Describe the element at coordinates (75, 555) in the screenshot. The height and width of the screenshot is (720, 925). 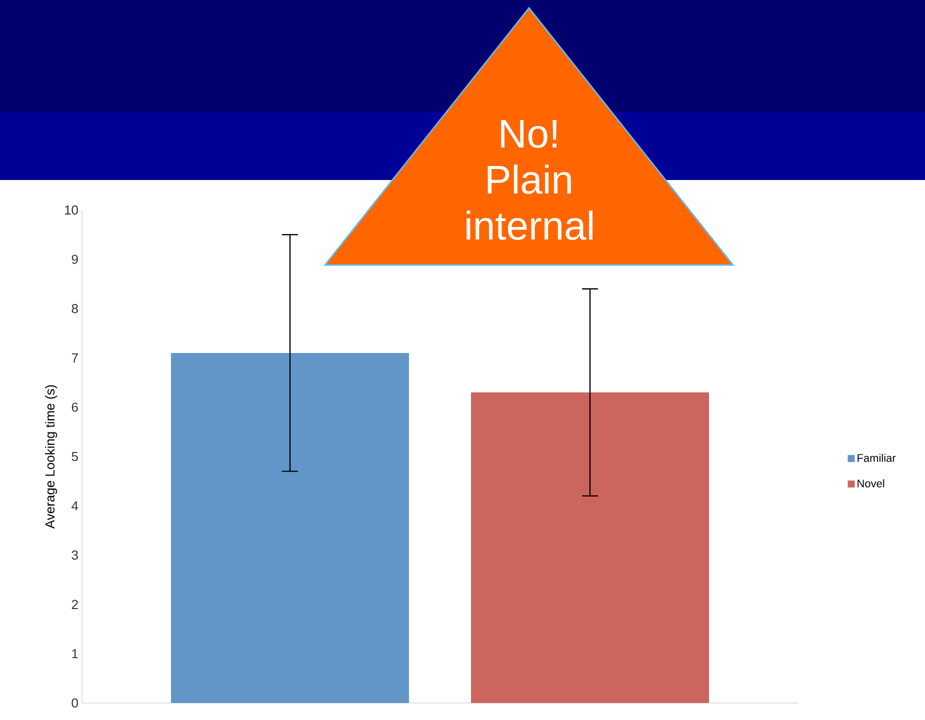
I see `y-tick-label: 3` at that location.